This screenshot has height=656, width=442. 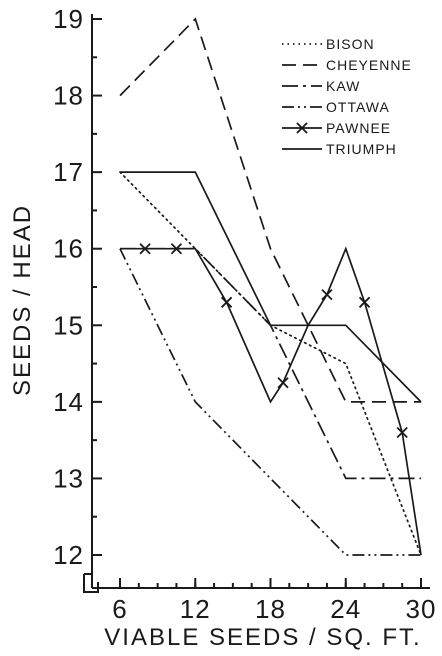 What do you see at coordinates (270, 609) in the screenshot?
I see `x-tick-label: 18` at bounding box center [270, 609].